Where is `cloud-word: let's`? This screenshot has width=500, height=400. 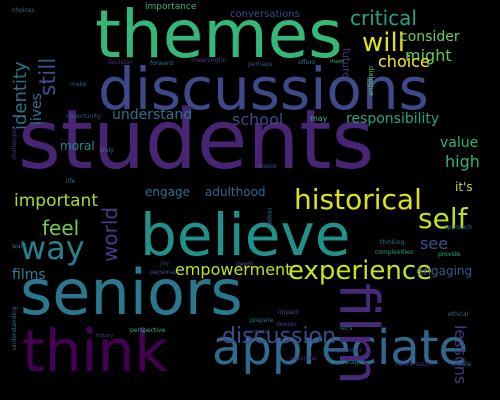 cloud-word: let's is located at coordinates (346, 328).